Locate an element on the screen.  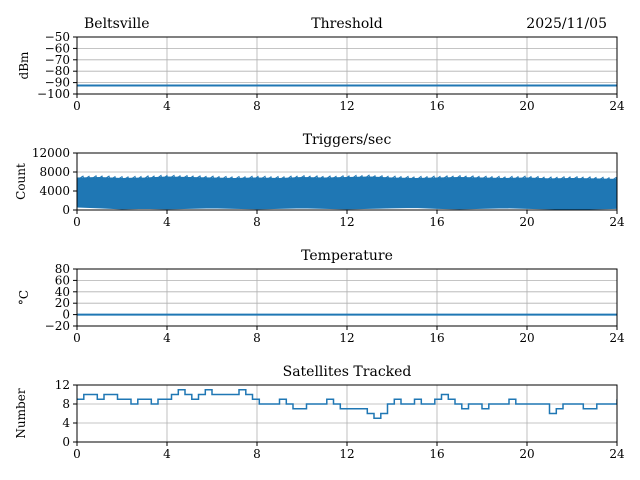
y-tick-label: −70 is located at coordinates (57, 60).